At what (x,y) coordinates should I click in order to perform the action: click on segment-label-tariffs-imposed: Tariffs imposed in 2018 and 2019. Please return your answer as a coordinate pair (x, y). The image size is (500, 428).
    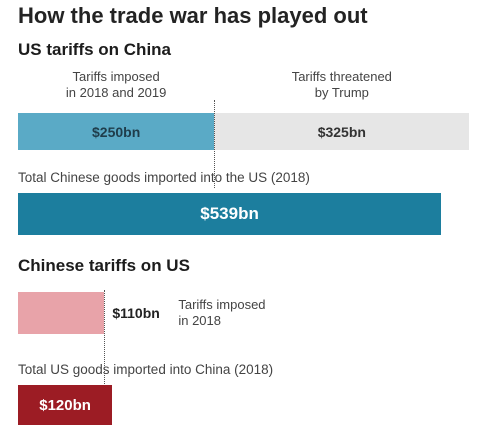
    Looking at the image, I should click on (116, 84).